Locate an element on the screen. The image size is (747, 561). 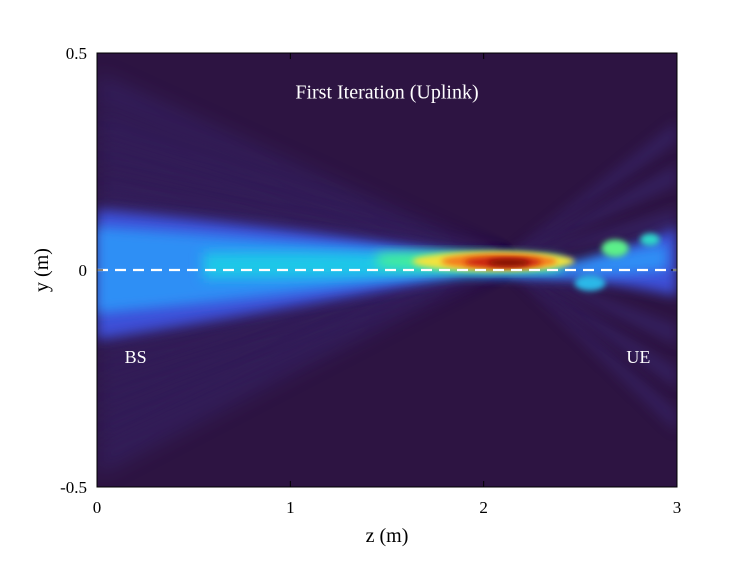
x-axis-label: z (m) is located at coordinates (387, 536).